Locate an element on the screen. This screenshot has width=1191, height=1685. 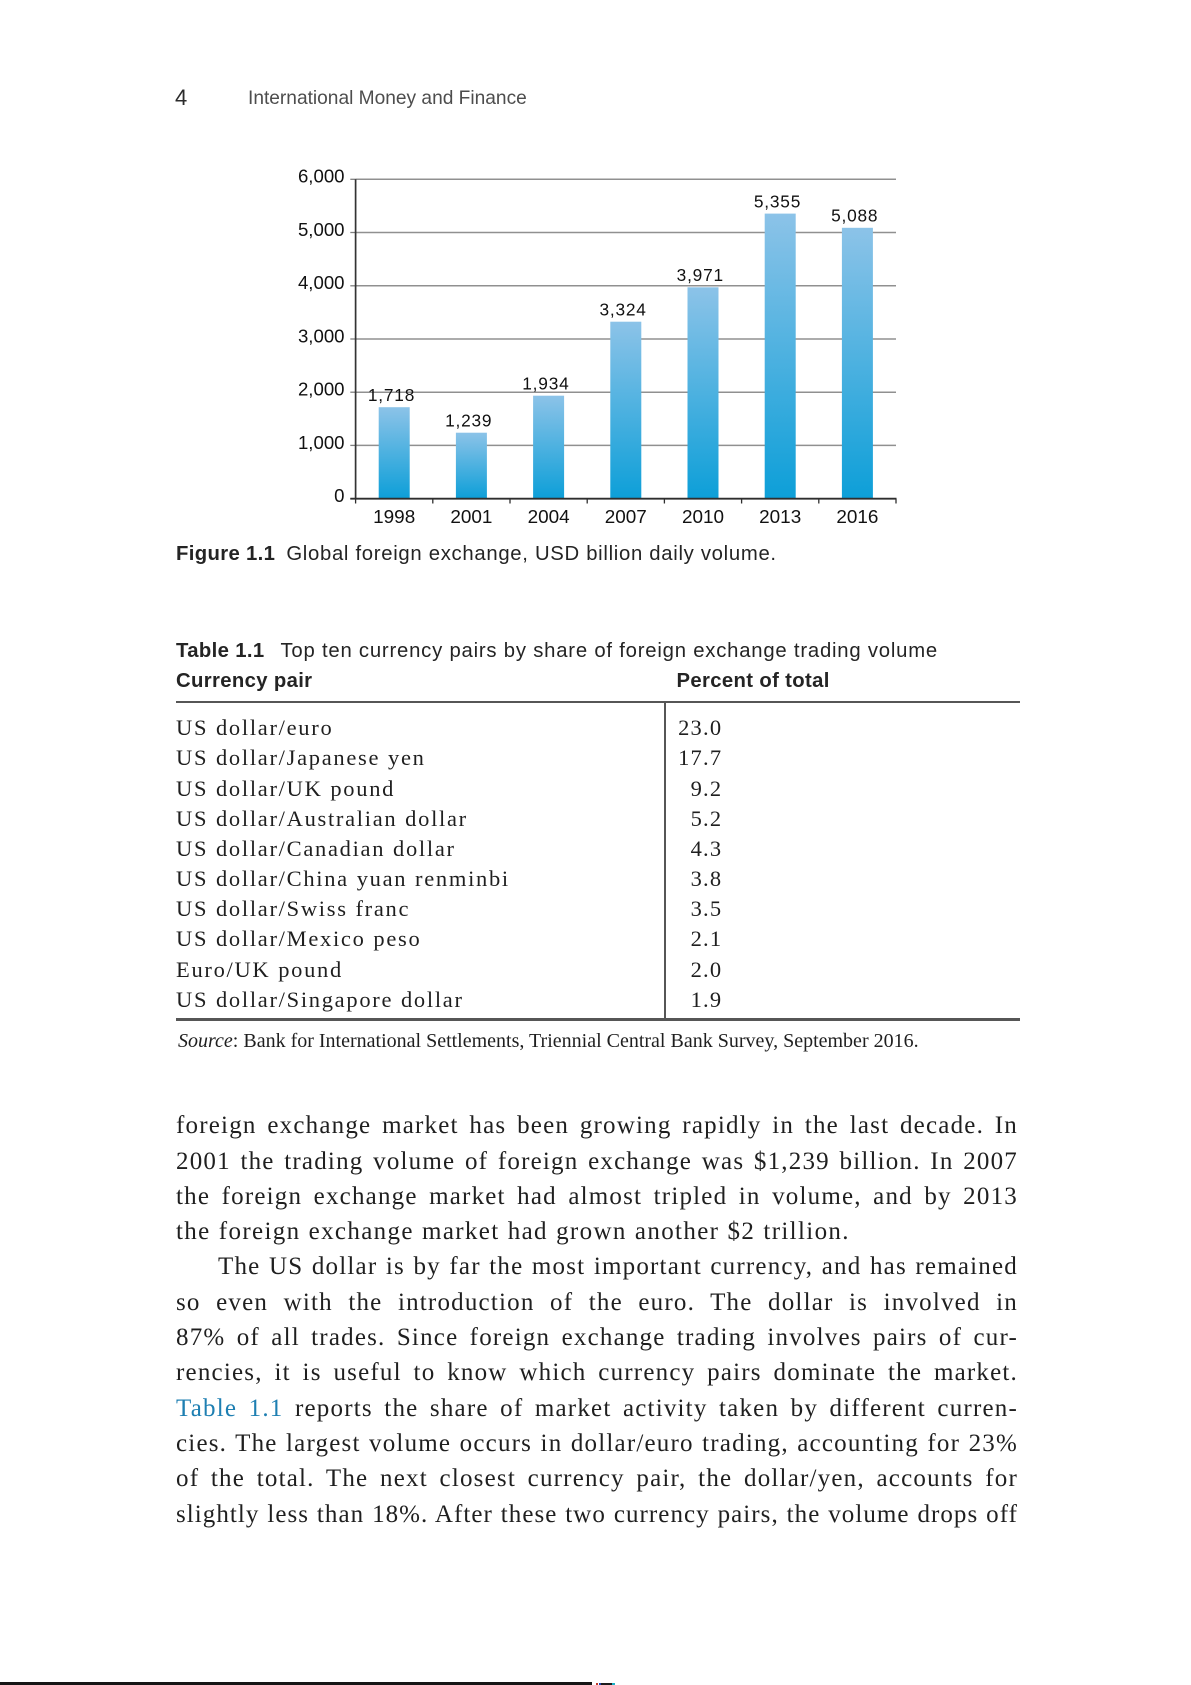
svg-text: 2010 is located at coordinates (703, 517).